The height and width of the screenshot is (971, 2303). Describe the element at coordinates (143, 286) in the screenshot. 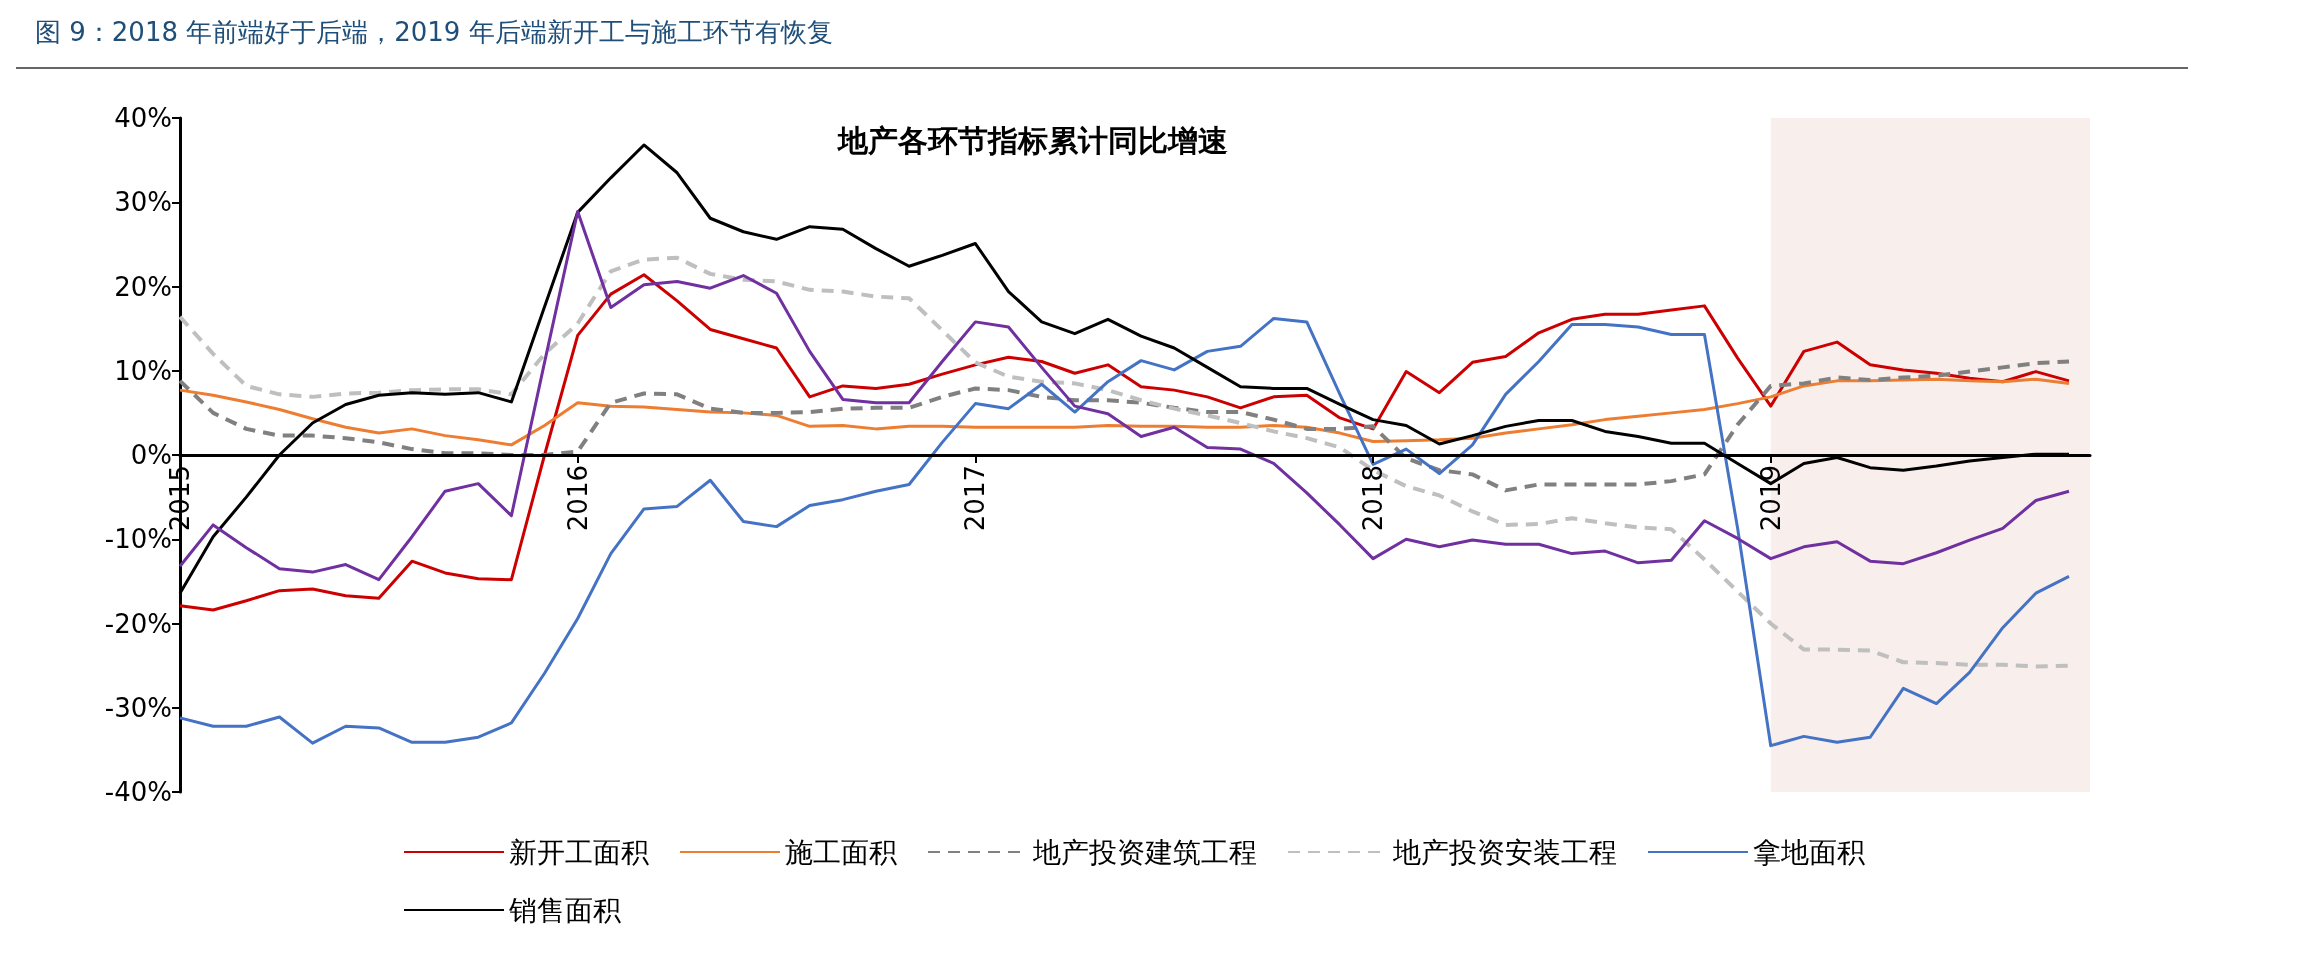

I see `y-tick-label: 20%` at that location.